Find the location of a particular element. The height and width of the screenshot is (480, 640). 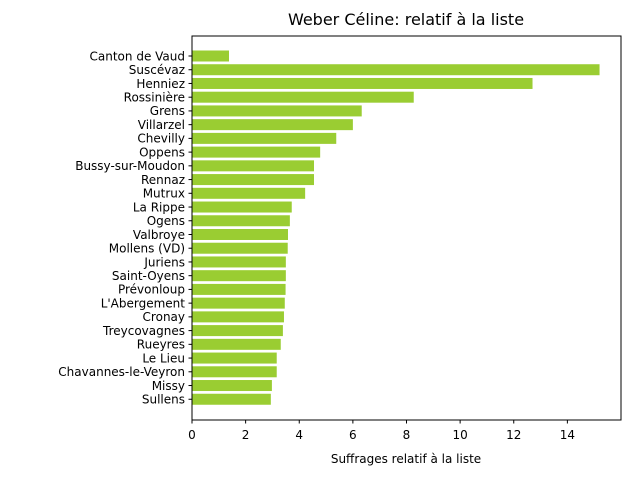

y-tick-label: Bussy-sur-Moudon is located at coordinates (130, 166).